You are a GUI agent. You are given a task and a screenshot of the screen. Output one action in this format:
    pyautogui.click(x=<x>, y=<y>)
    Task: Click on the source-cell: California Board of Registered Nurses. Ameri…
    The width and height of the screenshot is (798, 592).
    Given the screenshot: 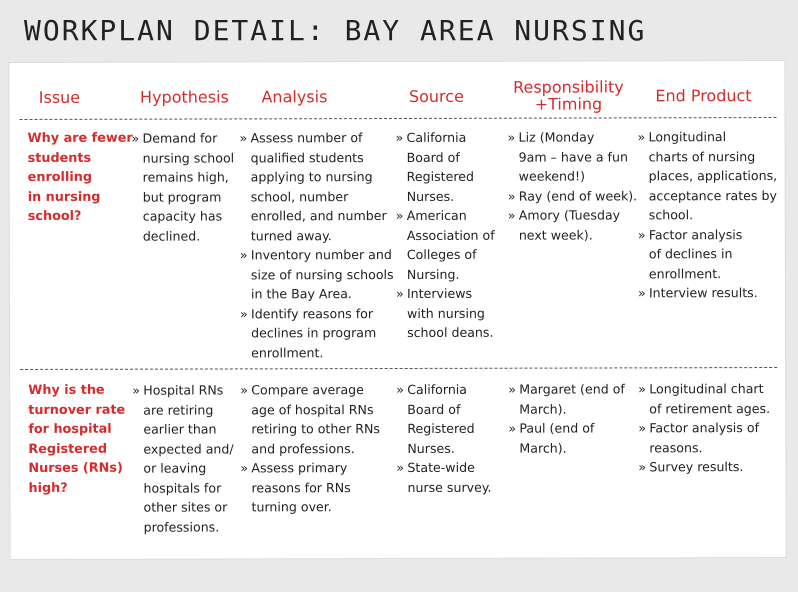 What is the action you would take?
    pyautogui.click(x=451, y=235)
    